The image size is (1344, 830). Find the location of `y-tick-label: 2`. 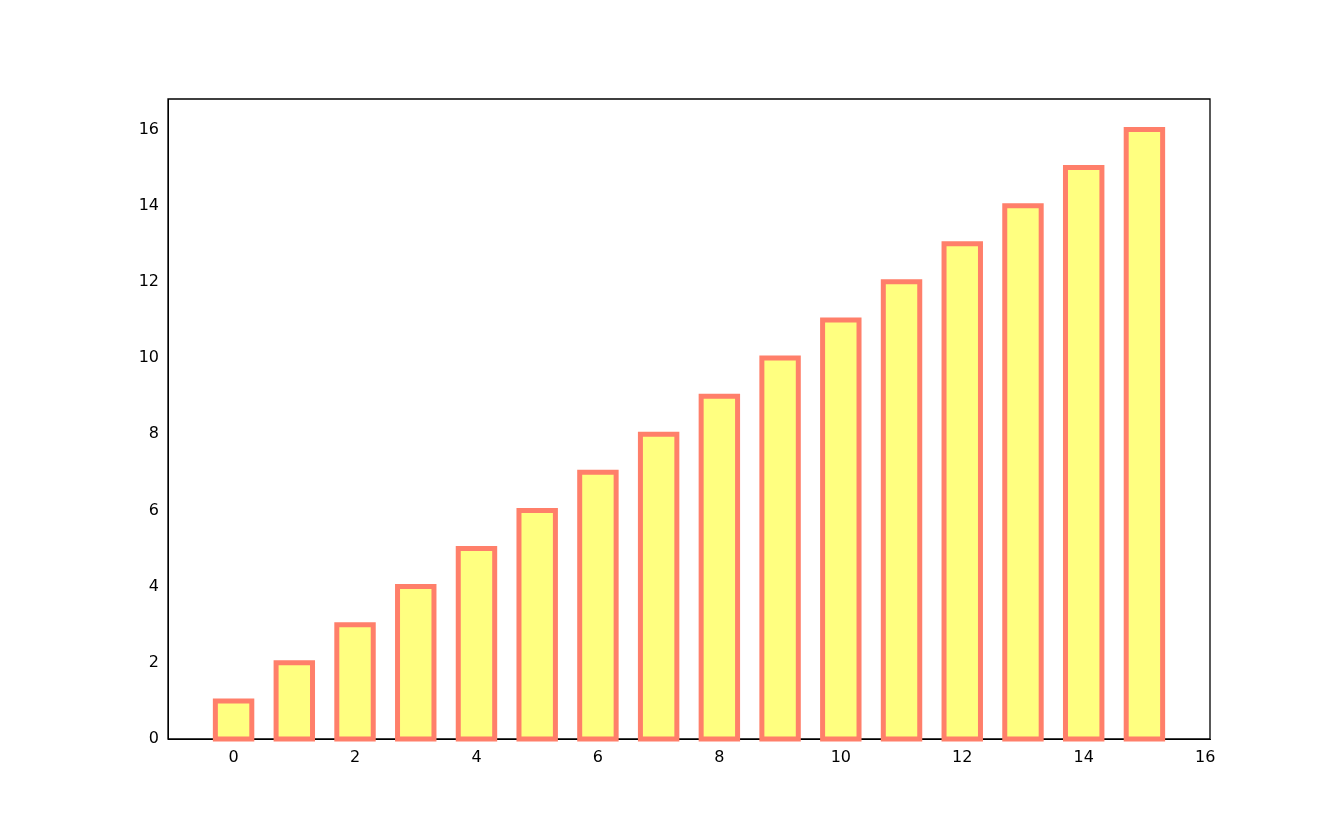

y-tick-label: 2 is located at coordinates (153, 661).